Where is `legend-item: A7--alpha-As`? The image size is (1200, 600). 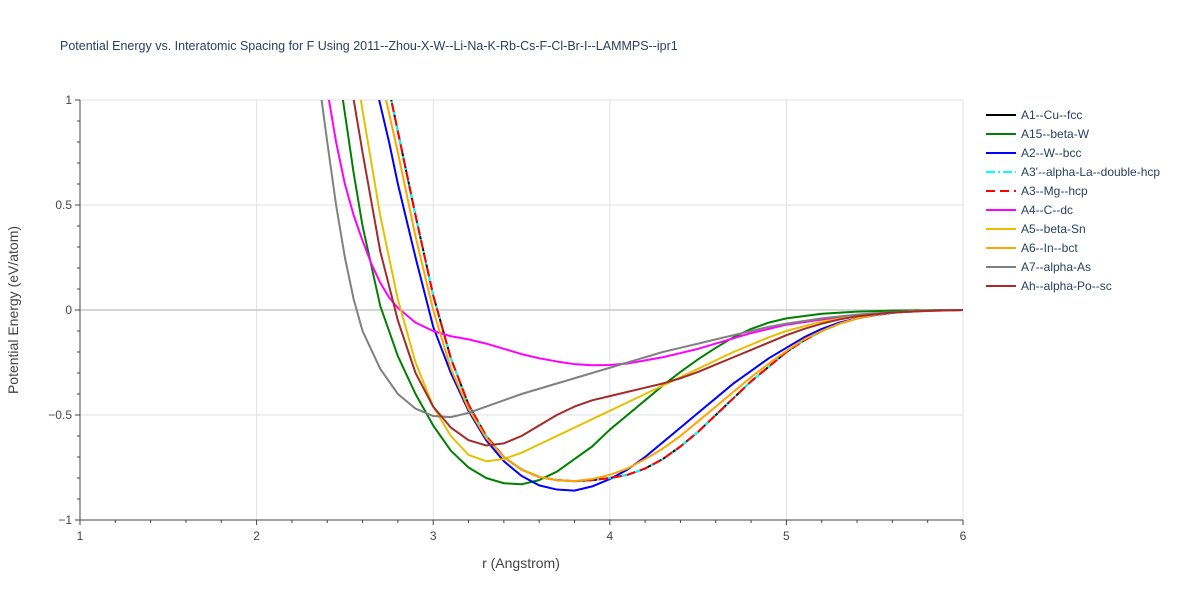
legend-item: A7--alpha-As is located at coordinates (1038, 267).